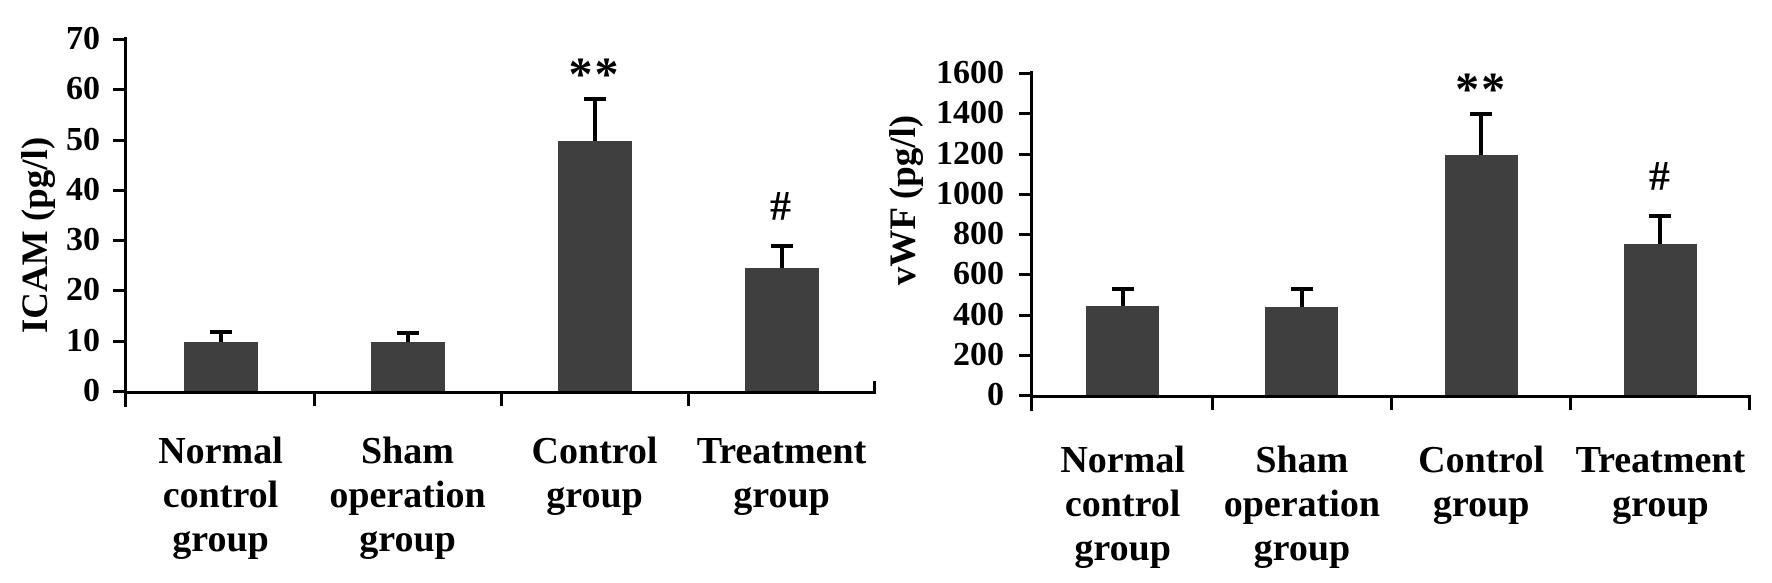  I want to click on category-label: Sham operation group, so click(407, 495).